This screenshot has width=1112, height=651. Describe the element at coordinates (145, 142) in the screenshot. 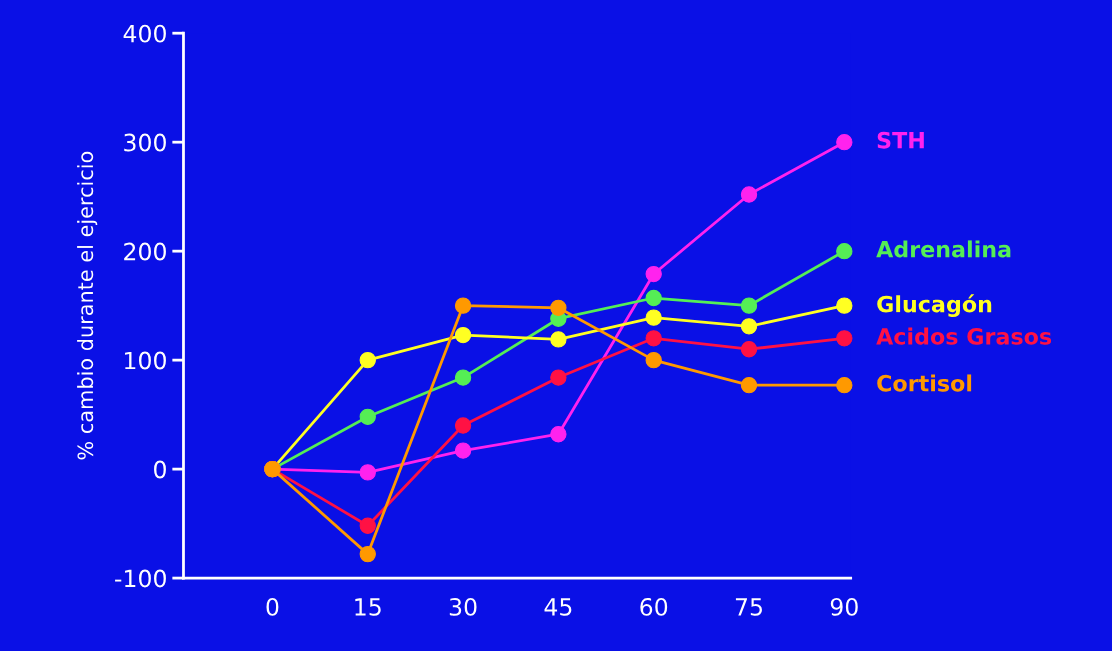

I see `y-tick-label: 300` at that location.